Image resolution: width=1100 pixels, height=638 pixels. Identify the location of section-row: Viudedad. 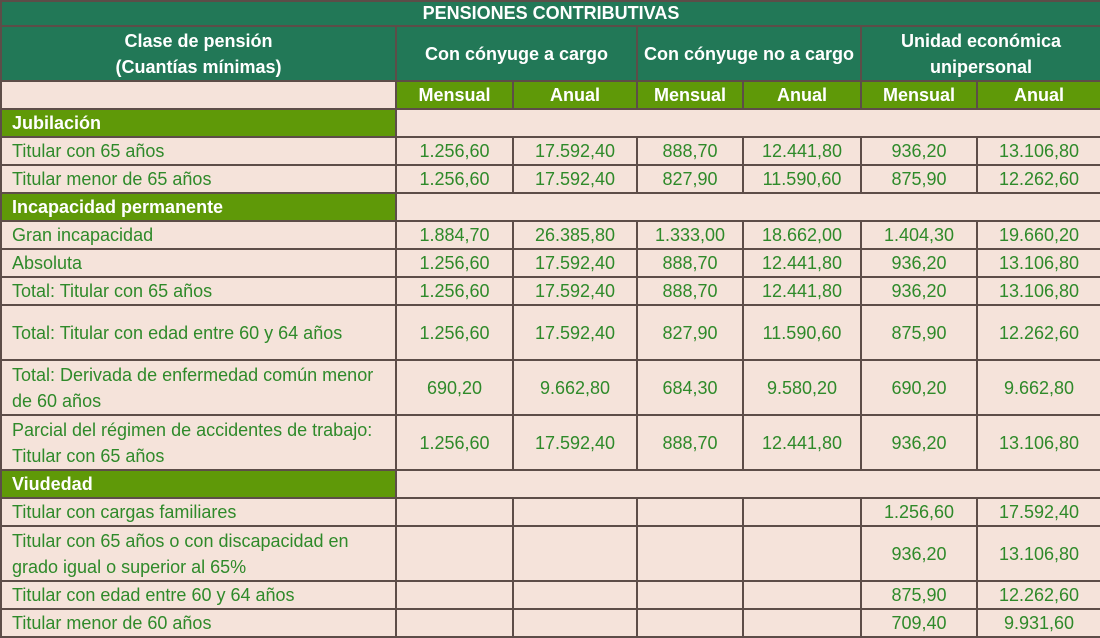
(550, 484).